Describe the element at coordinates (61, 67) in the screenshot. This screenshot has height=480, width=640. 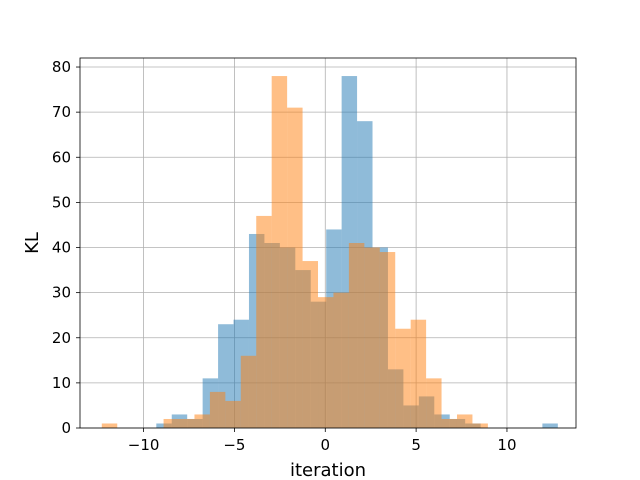
I see `y-tick-label: 80` at that location.